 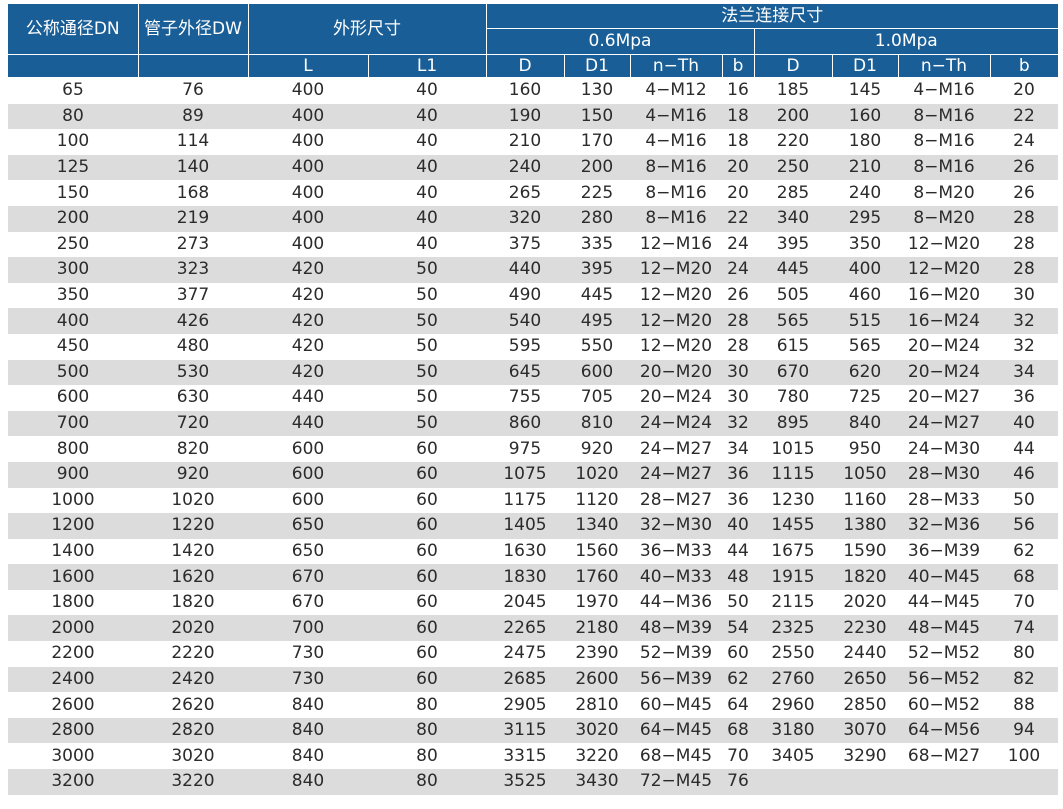 I want to click on cell-b-06: 60, so click(x=738, y=653).